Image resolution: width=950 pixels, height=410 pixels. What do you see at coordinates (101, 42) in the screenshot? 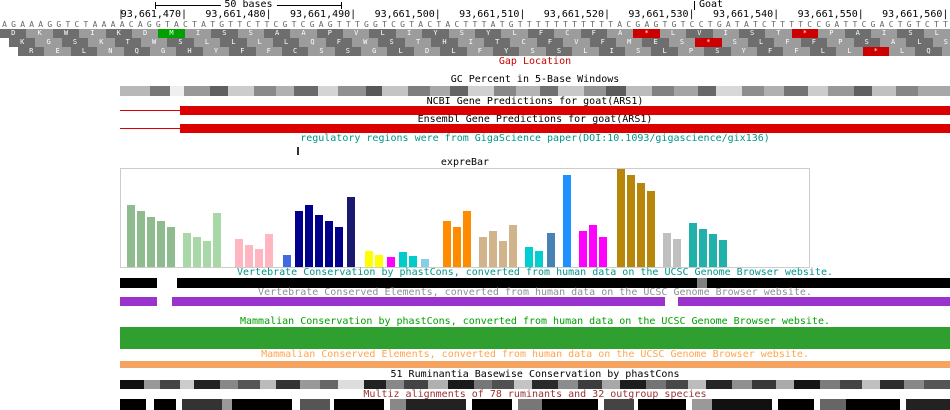
I see `amino-acid-cell: K` at bounding box center [101, 42].